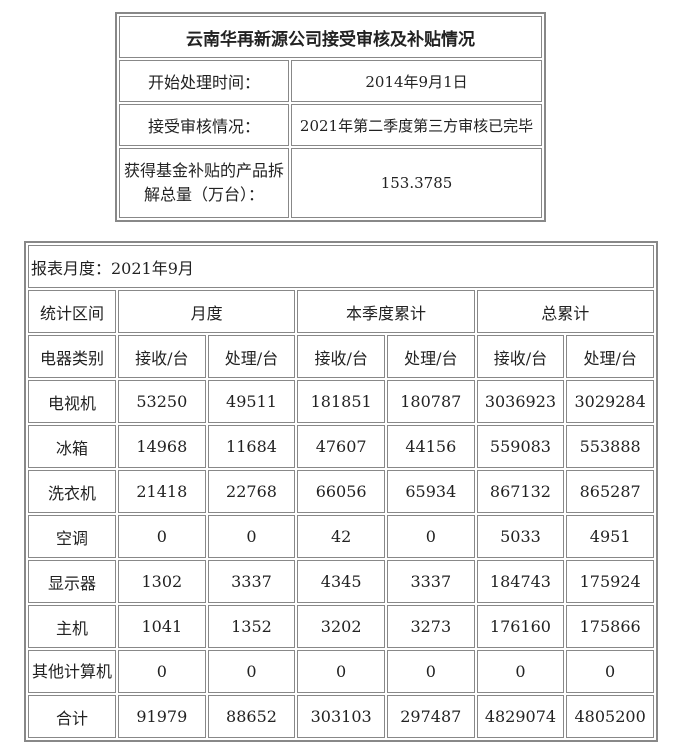  I want to click on cell-value: 1352, so click(251, 626).